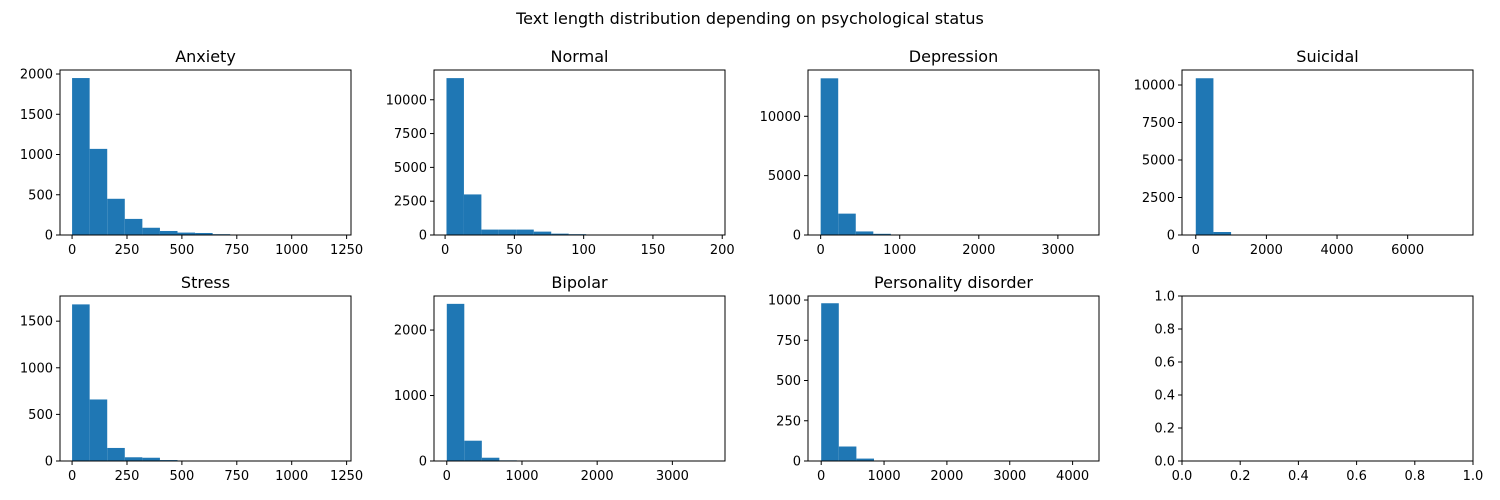 The width and height of the screenshot is (1500, 500). I want to click on x-tick-label: 0.6, so click(1356, 476).